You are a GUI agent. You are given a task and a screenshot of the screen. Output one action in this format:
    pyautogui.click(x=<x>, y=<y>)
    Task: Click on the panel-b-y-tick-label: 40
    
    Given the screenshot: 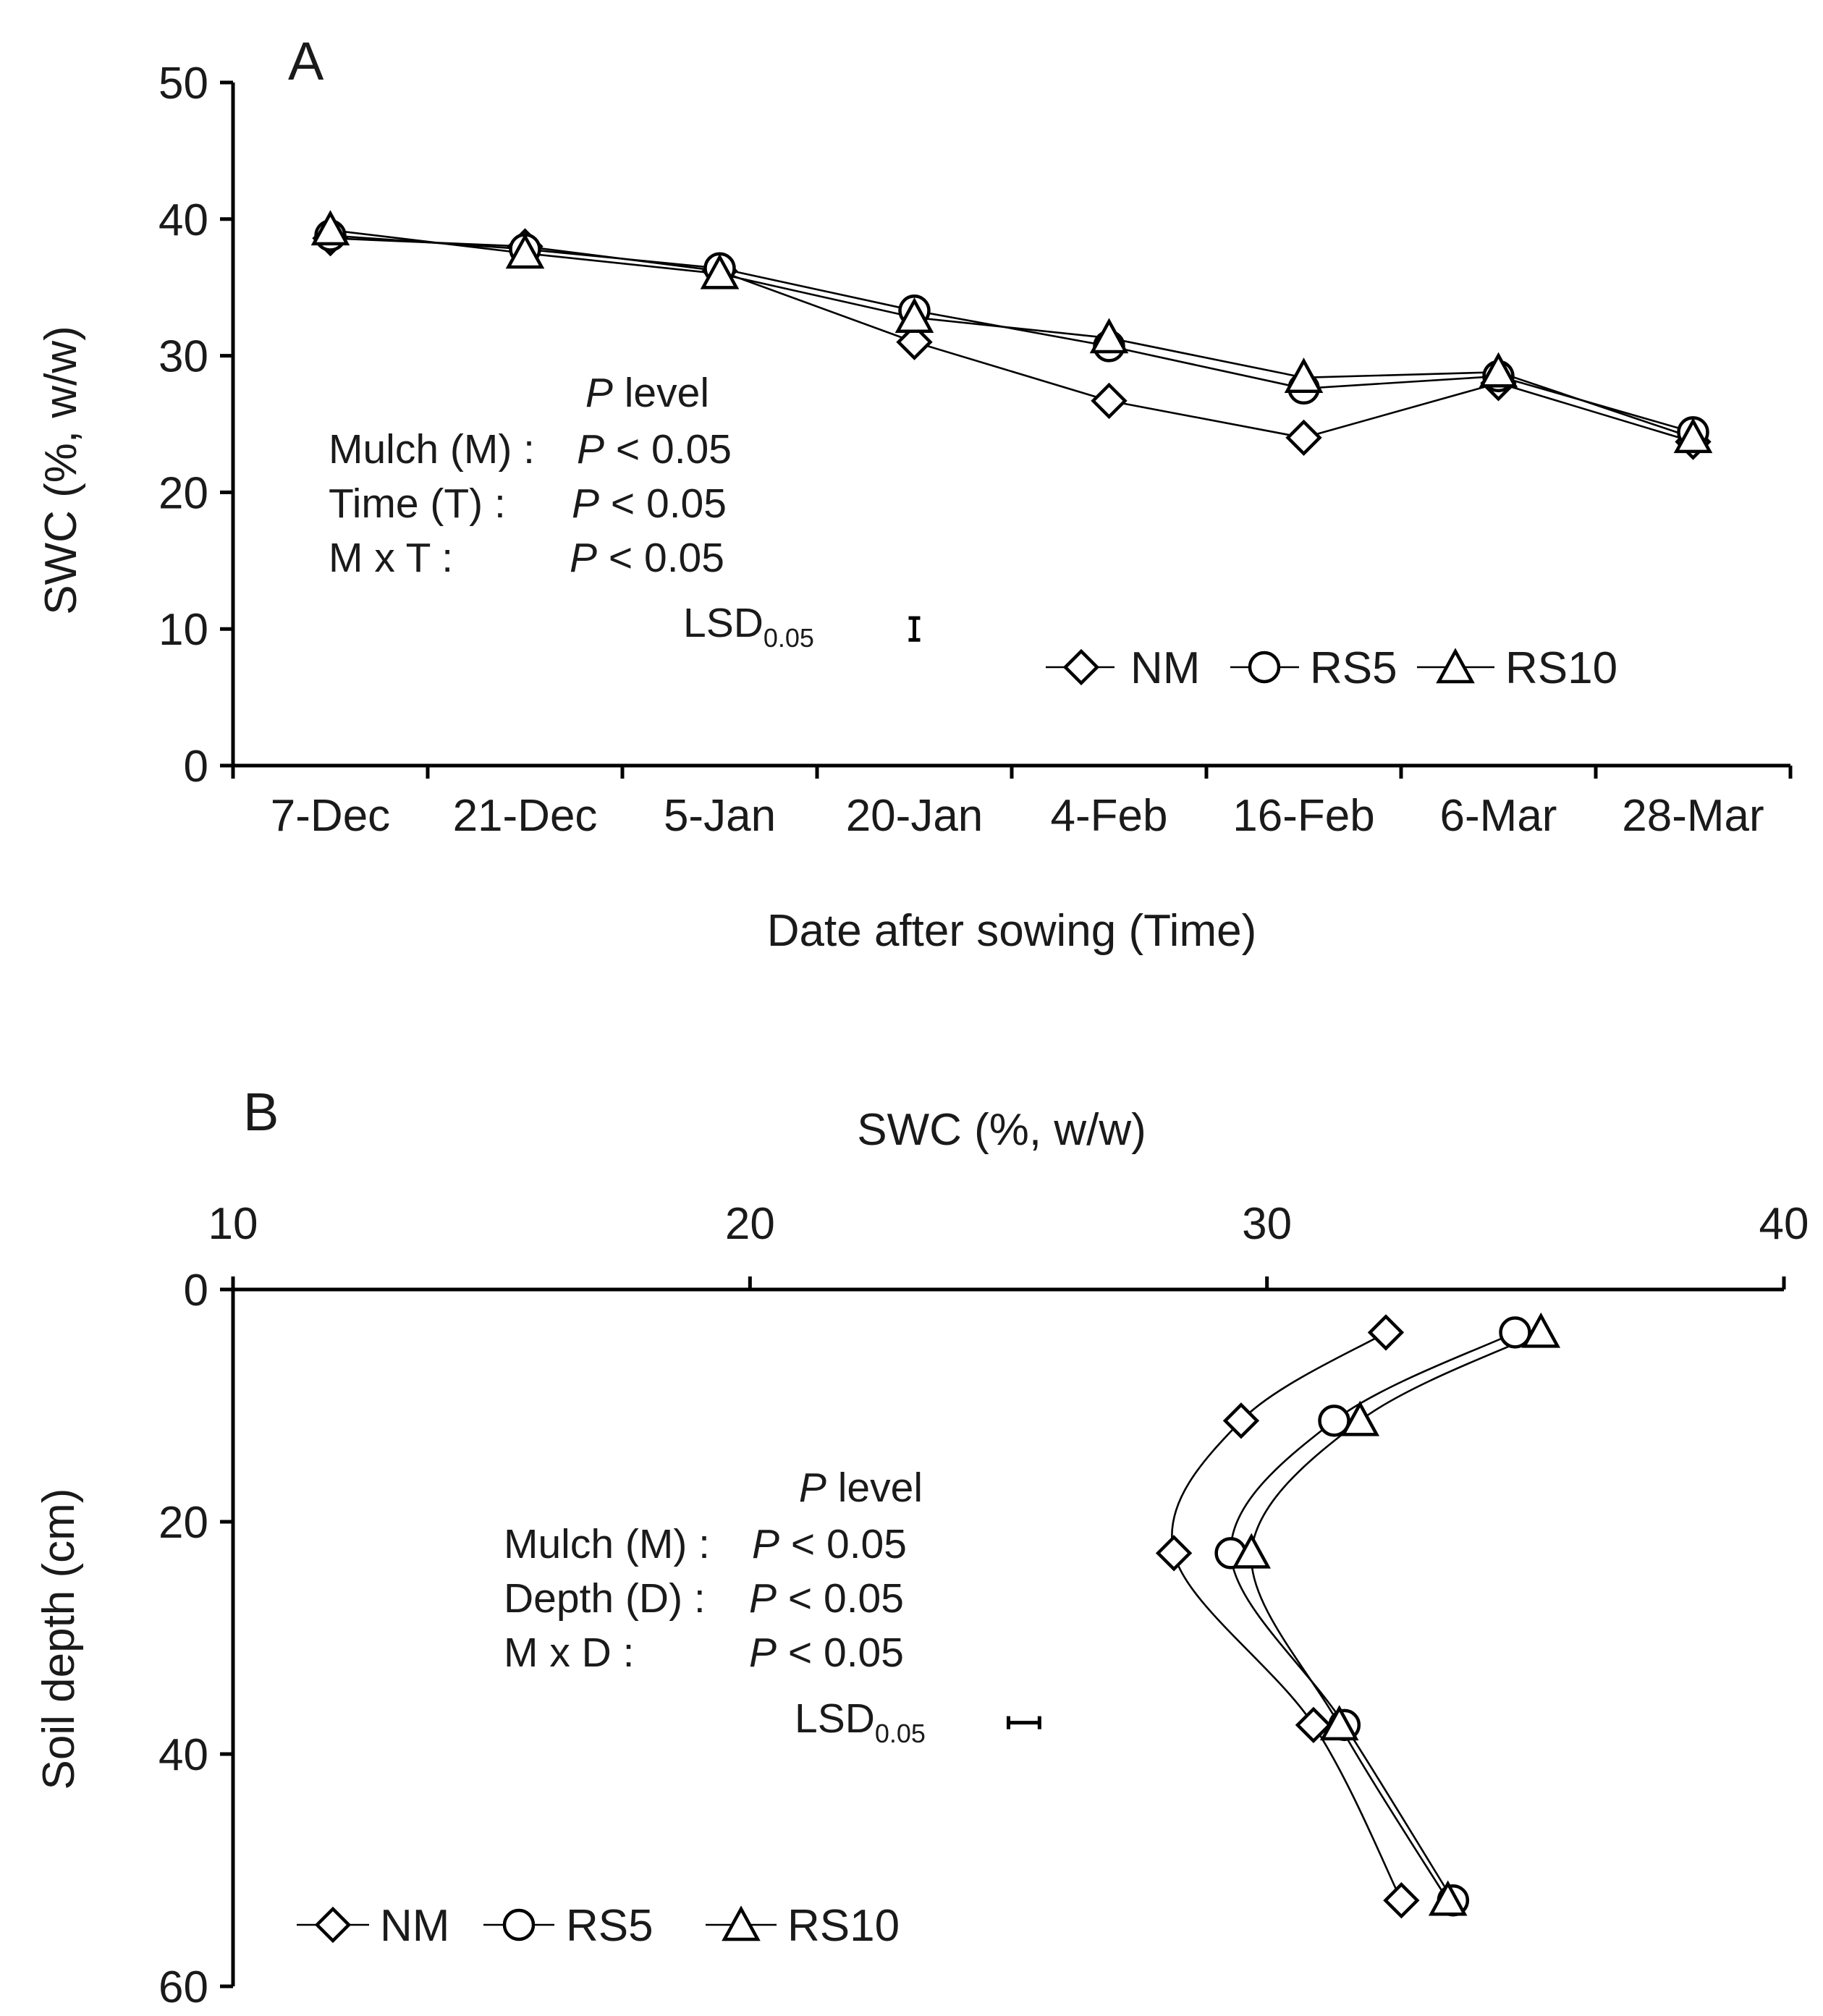 What is the action you would take?
    pyautogui.click(x=183, y=1755)
    